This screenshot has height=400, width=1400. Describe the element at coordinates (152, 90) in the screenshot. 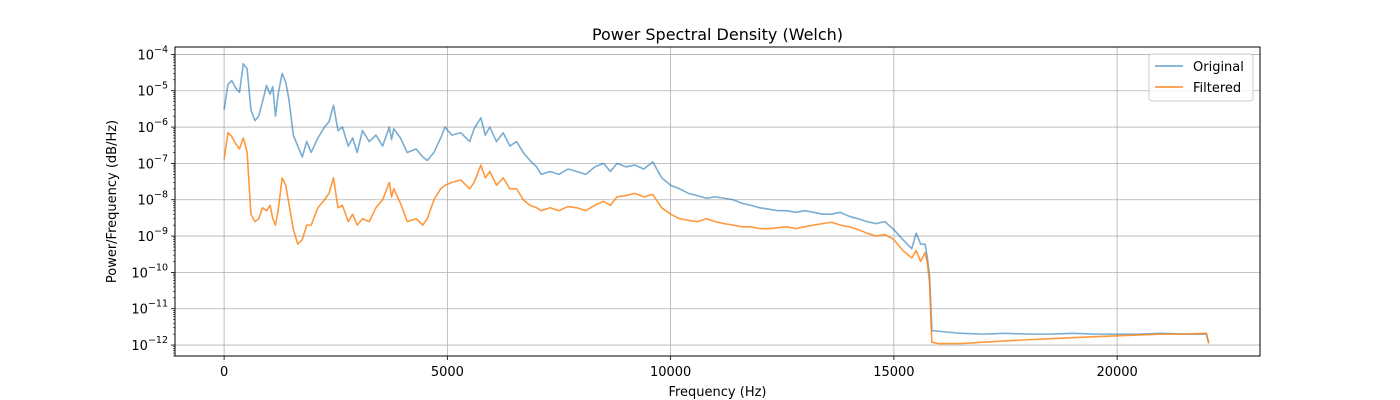

I see `y-tick-label: 10⁻⁵` at that location.